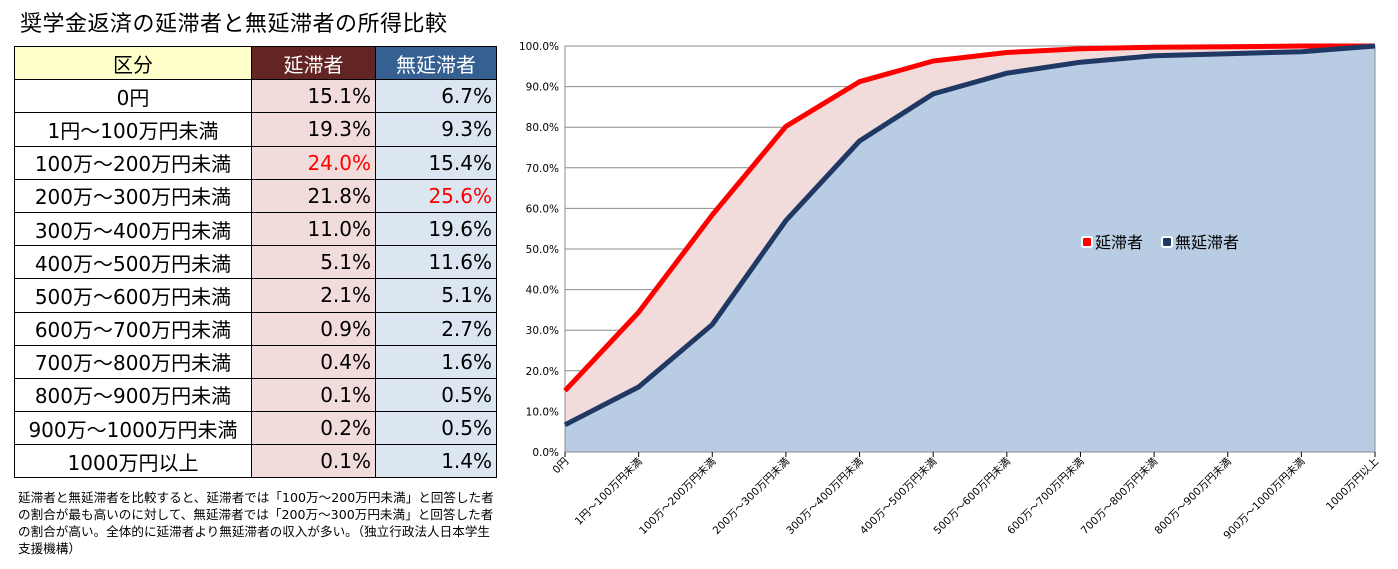 This screenshot has height=569, width=1398. What do you see at coordinates (542, 372) in the screenshot?
I see `y-tick-label: 20.0%` at bounding box center [542, 372].